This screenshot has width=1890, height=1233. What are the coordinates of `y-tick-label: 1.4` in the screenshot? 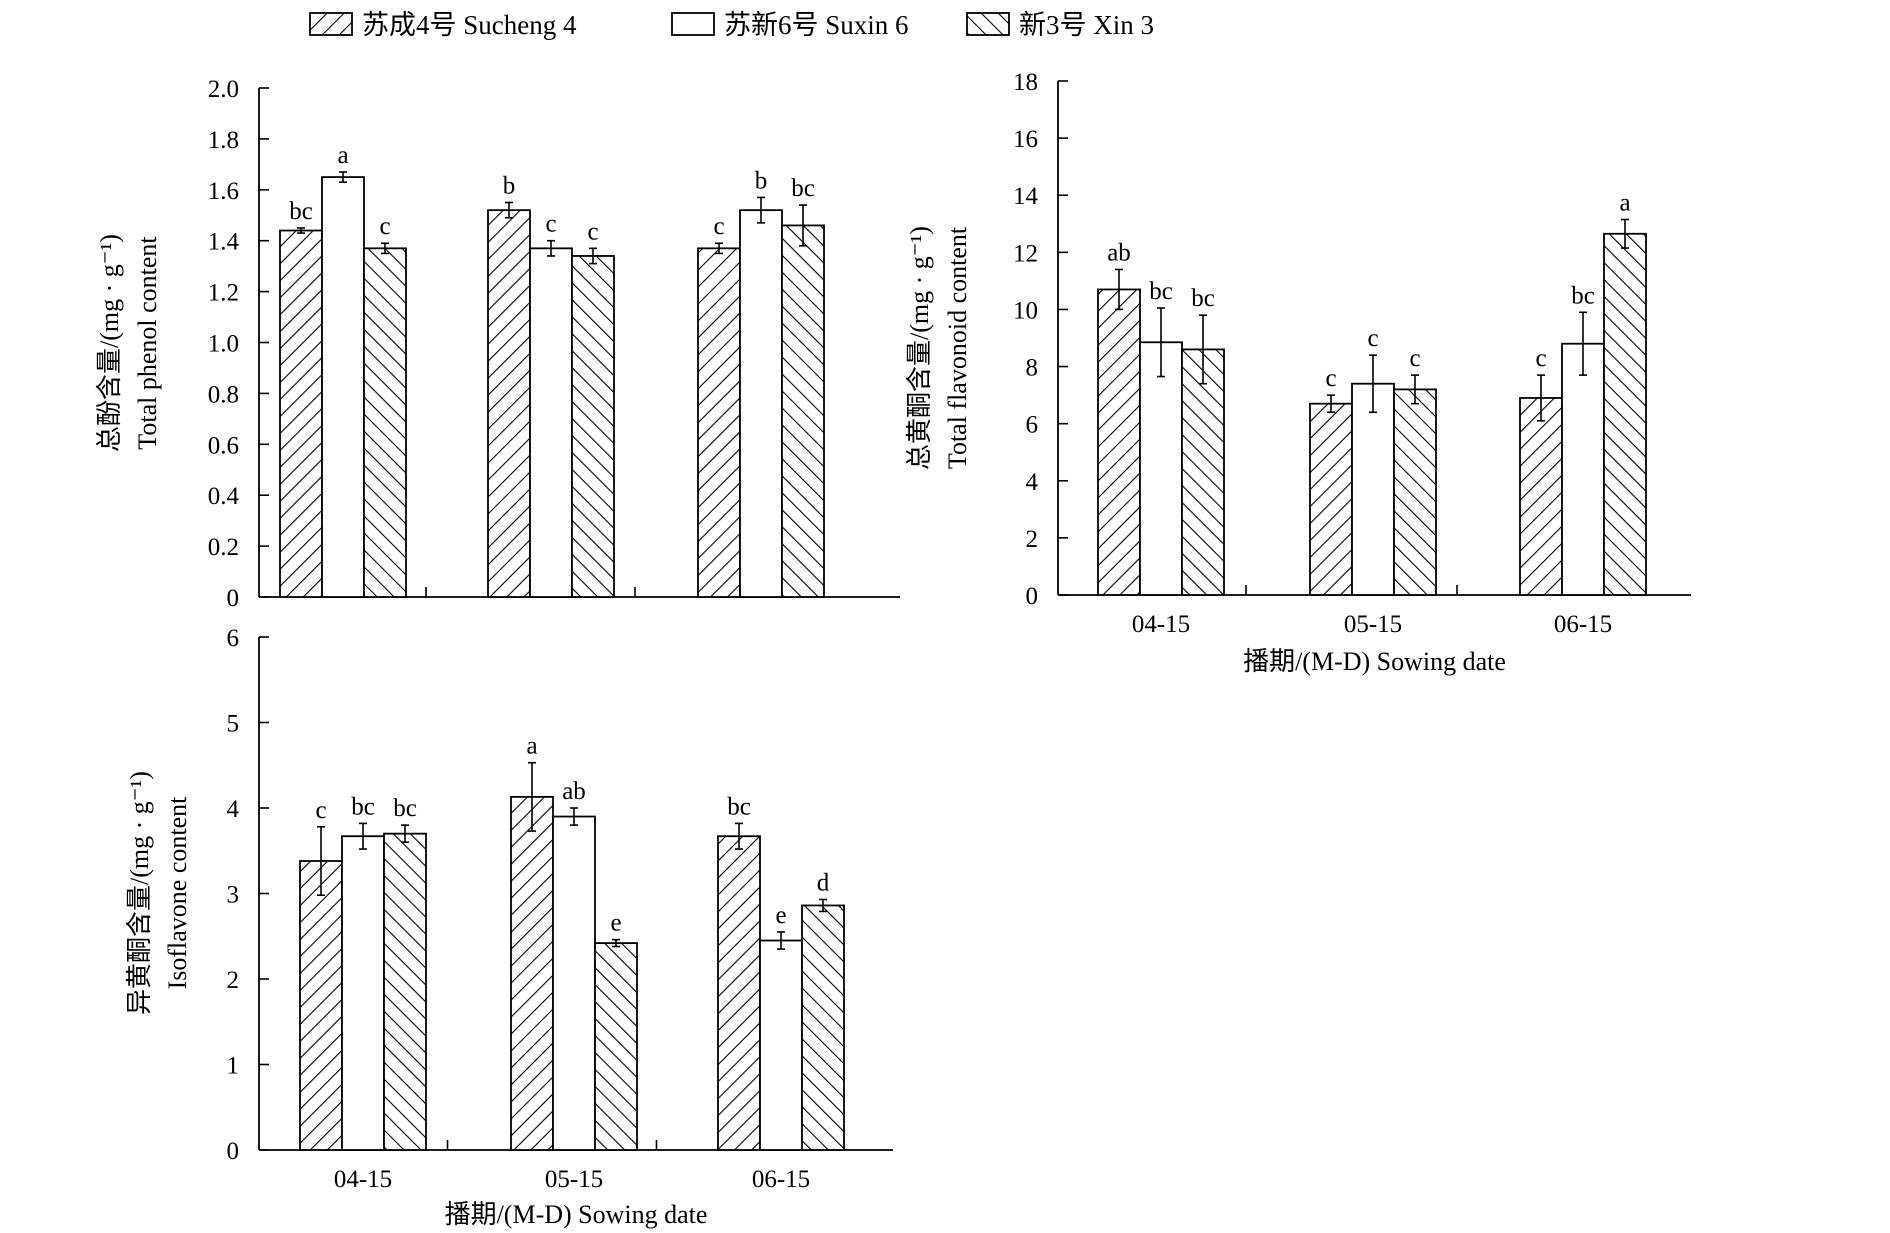 It's located at (224, 242).